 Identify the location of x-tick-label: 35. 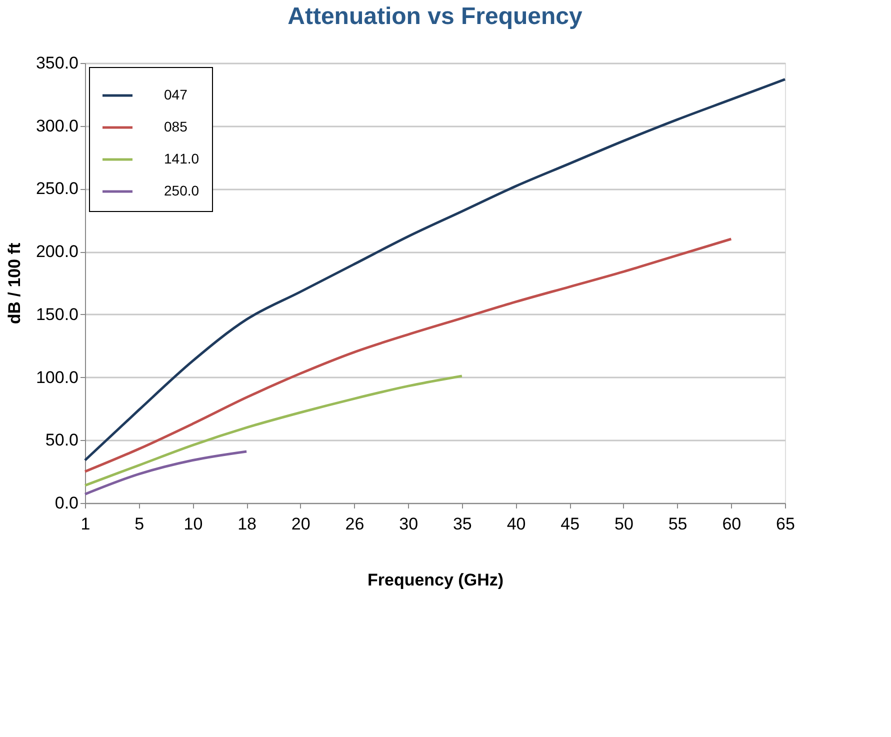
(462, 524).